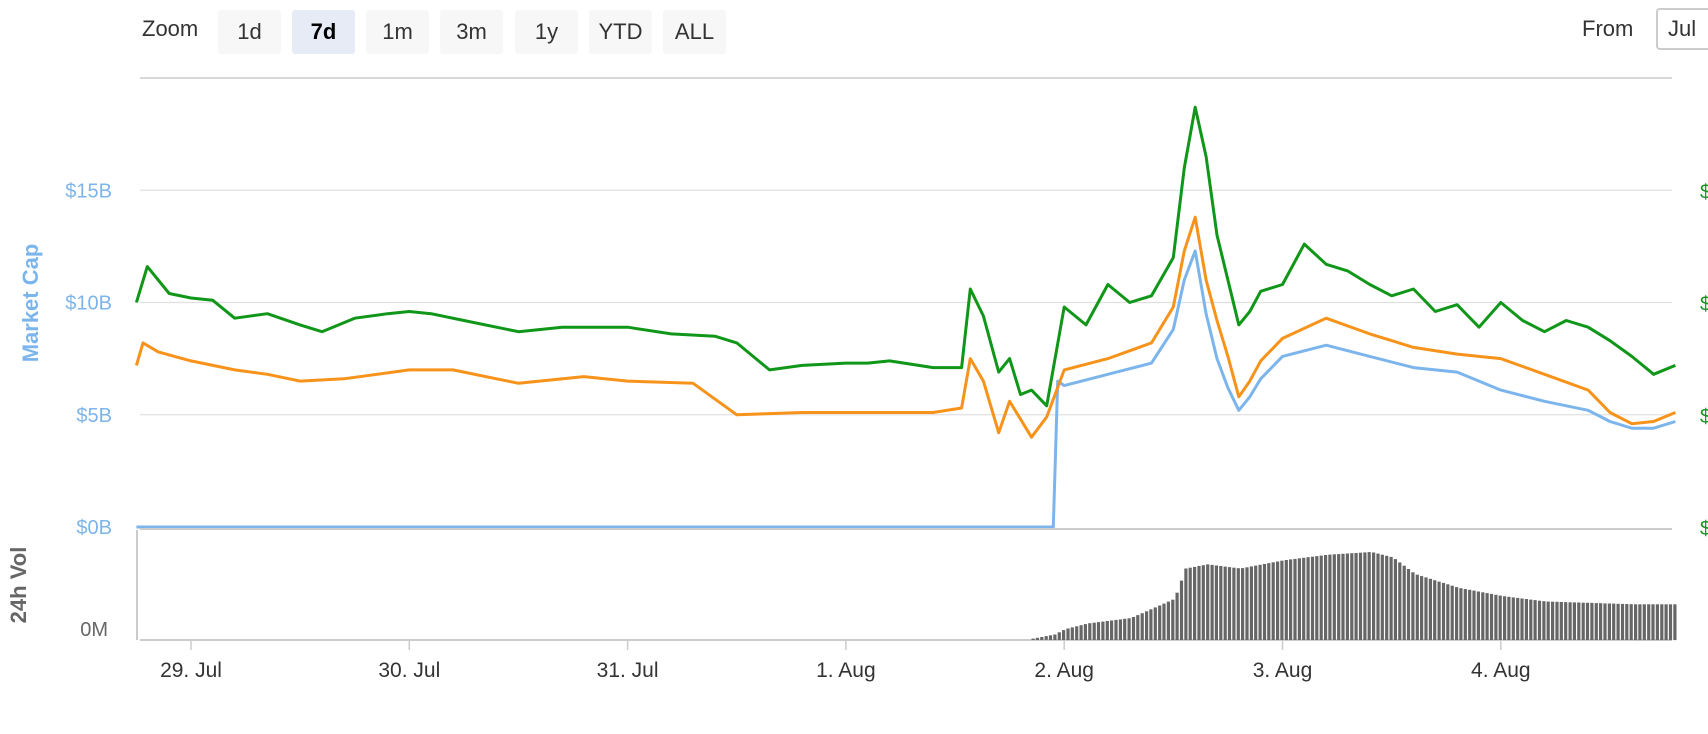 This screenshot has width=1708, height=734. Describe the element at coordinates (1704, 192) in the screenshot. I see `right-y-tick-label-3: $` at that location.